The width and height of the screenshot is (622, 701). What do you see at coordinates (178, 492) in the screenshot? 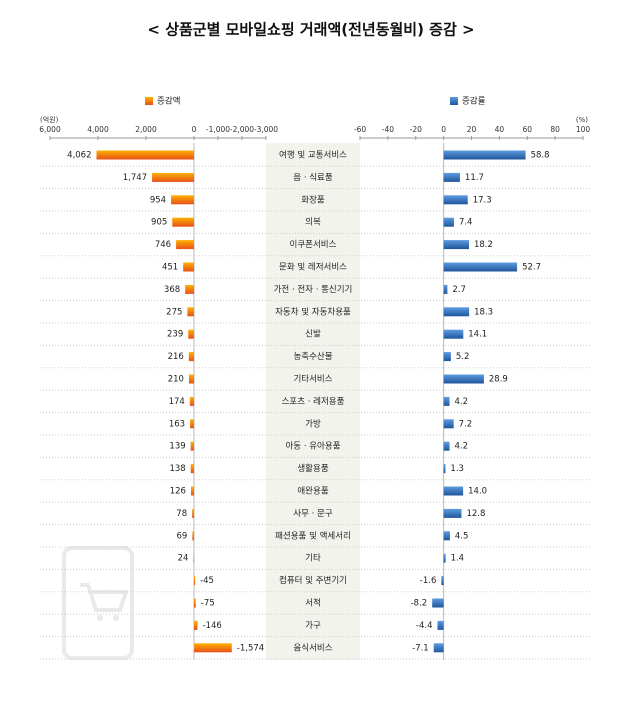
I see `value-label: 126` at bounding box center [178, 492].